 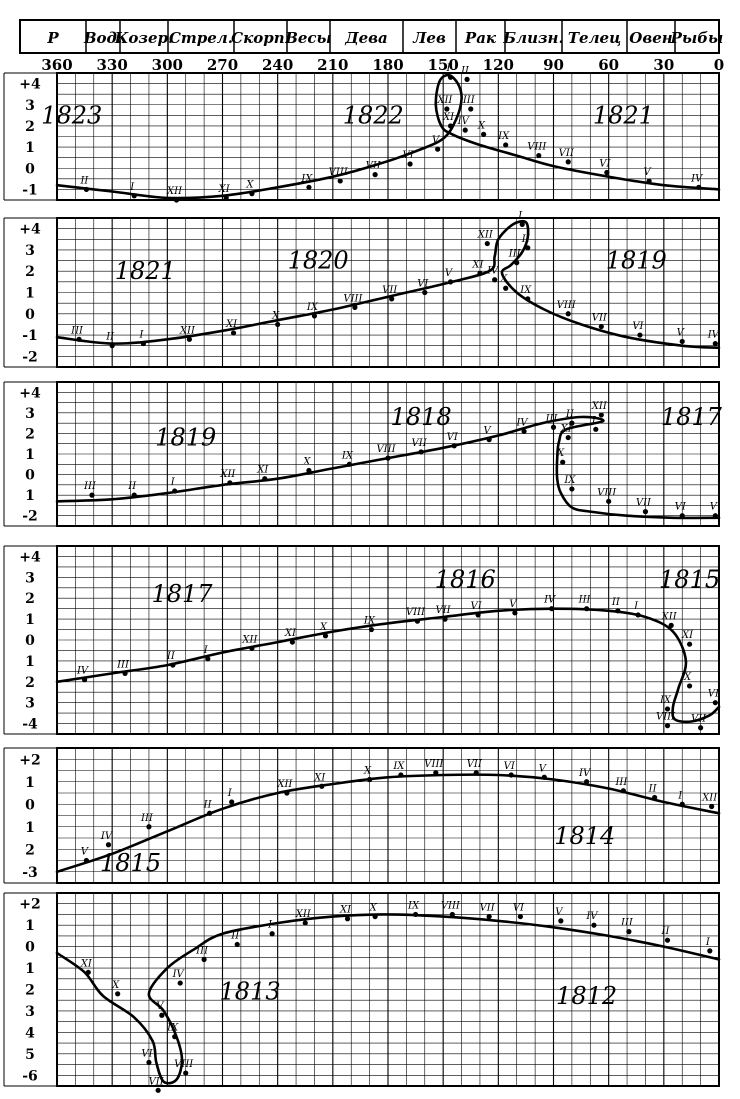 What do you see at coordinates (112, 65) in the screenshot?
I see `longitude-tick-label: 330` at bounding box center [112, 65].